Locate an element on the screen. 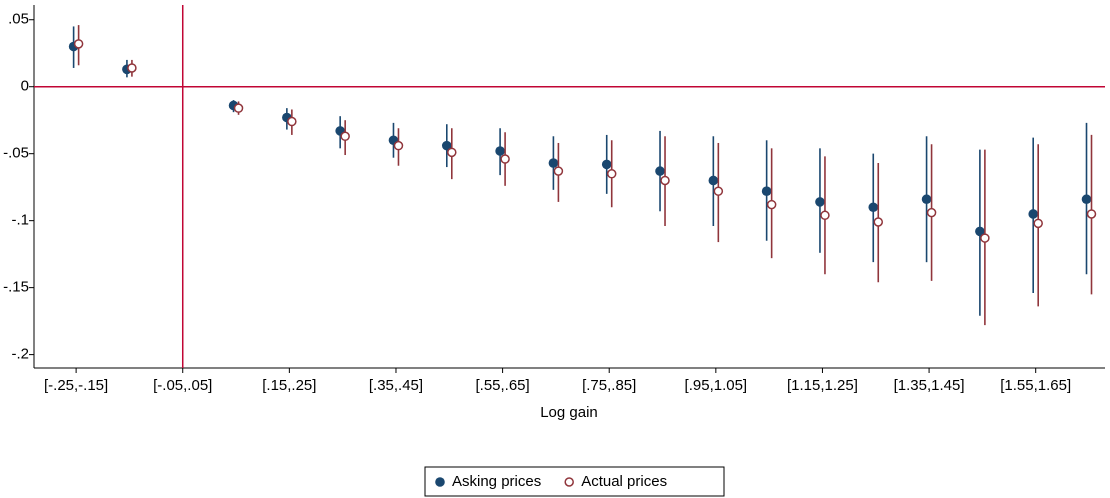  y-tick-label: -.15 is located at coordinates (16, 287).